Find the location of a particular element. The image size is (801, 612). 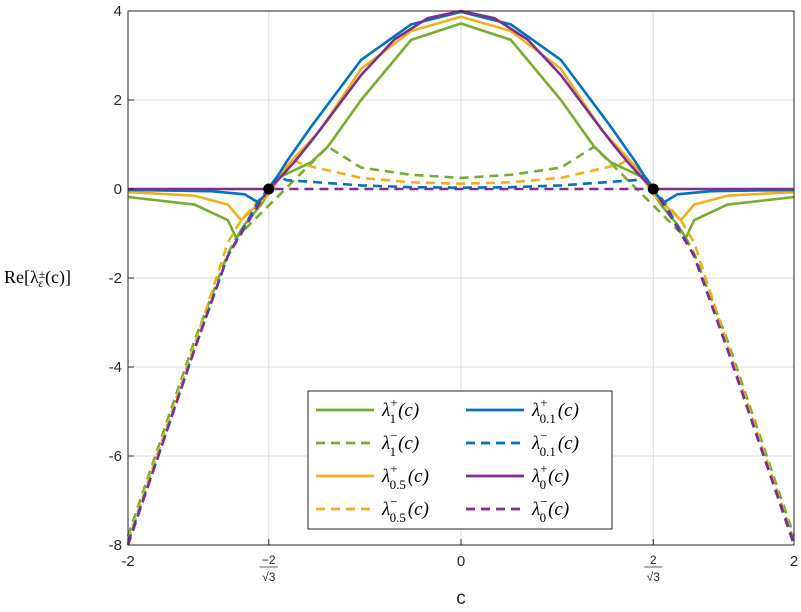

legend-entry-3: λ− 0.1 (c) is located at coordinates (555, 443).